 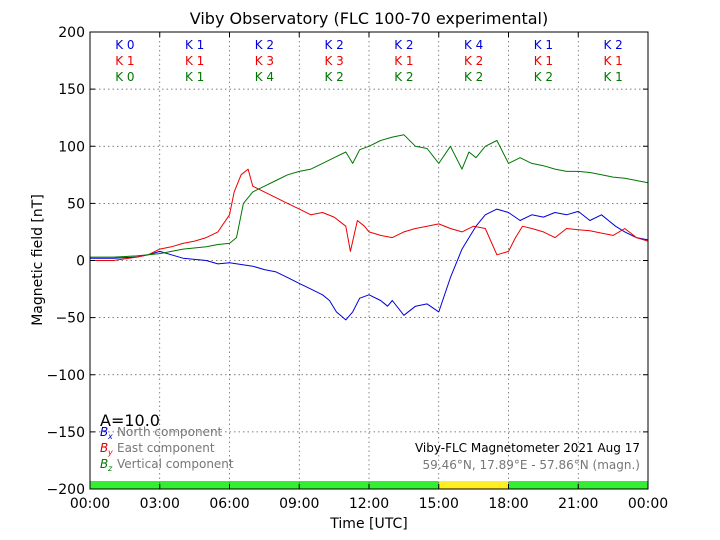 I want to click on x-tick-label: 03:00, so click(x=160, y=504).